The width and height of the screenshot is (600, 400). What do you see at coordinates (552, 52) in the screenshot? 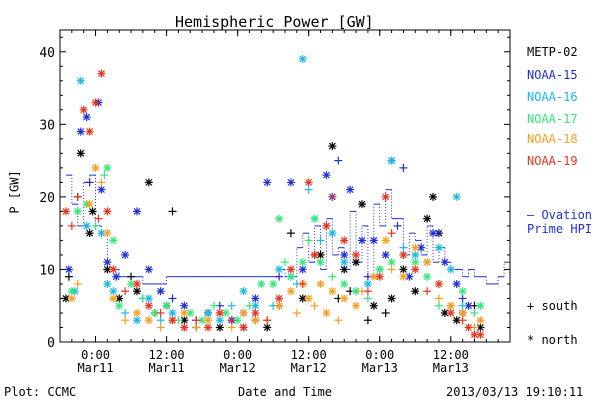
I see `legend-entry-metp-02: METP-02` at bounding box center [552, 52].